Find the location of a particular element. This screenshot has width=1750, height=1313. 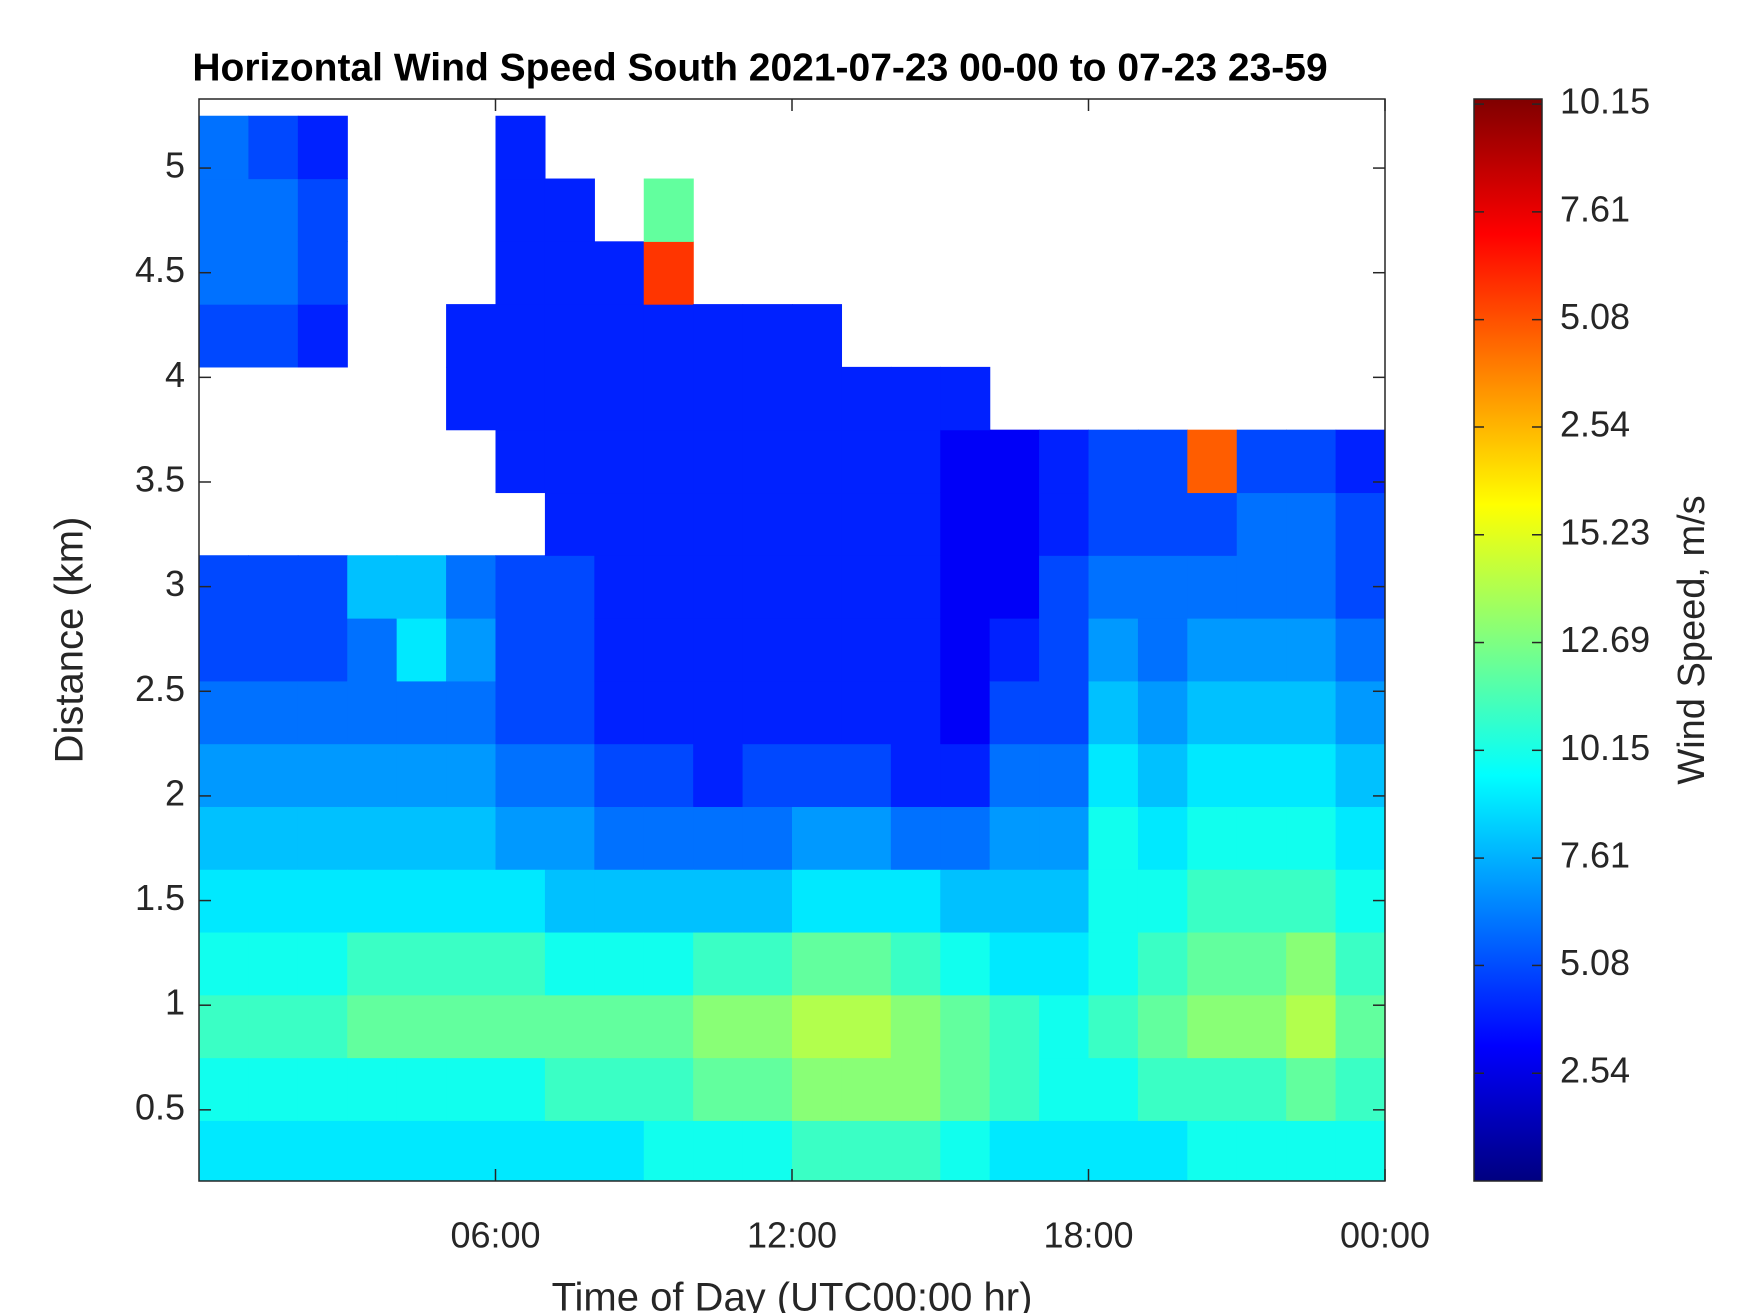

colorbar-tick-label: 5.08 is located at coordinates (1595, 316).